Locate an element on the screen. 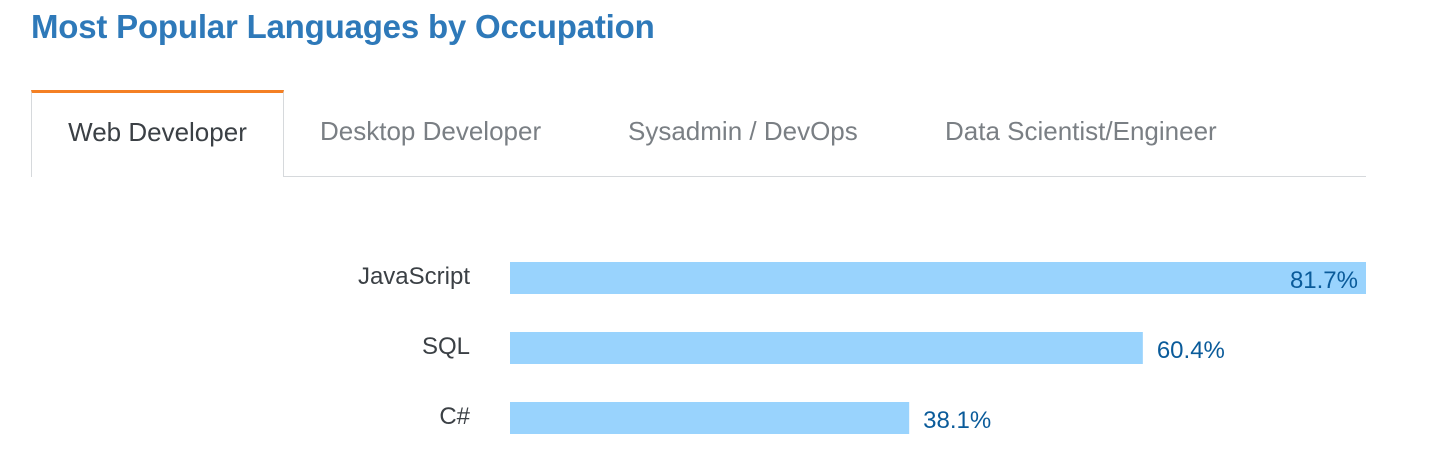 The width and height of the screenshot is (1438, 454). bar-c-sharp is located at coordinates (710, 418).